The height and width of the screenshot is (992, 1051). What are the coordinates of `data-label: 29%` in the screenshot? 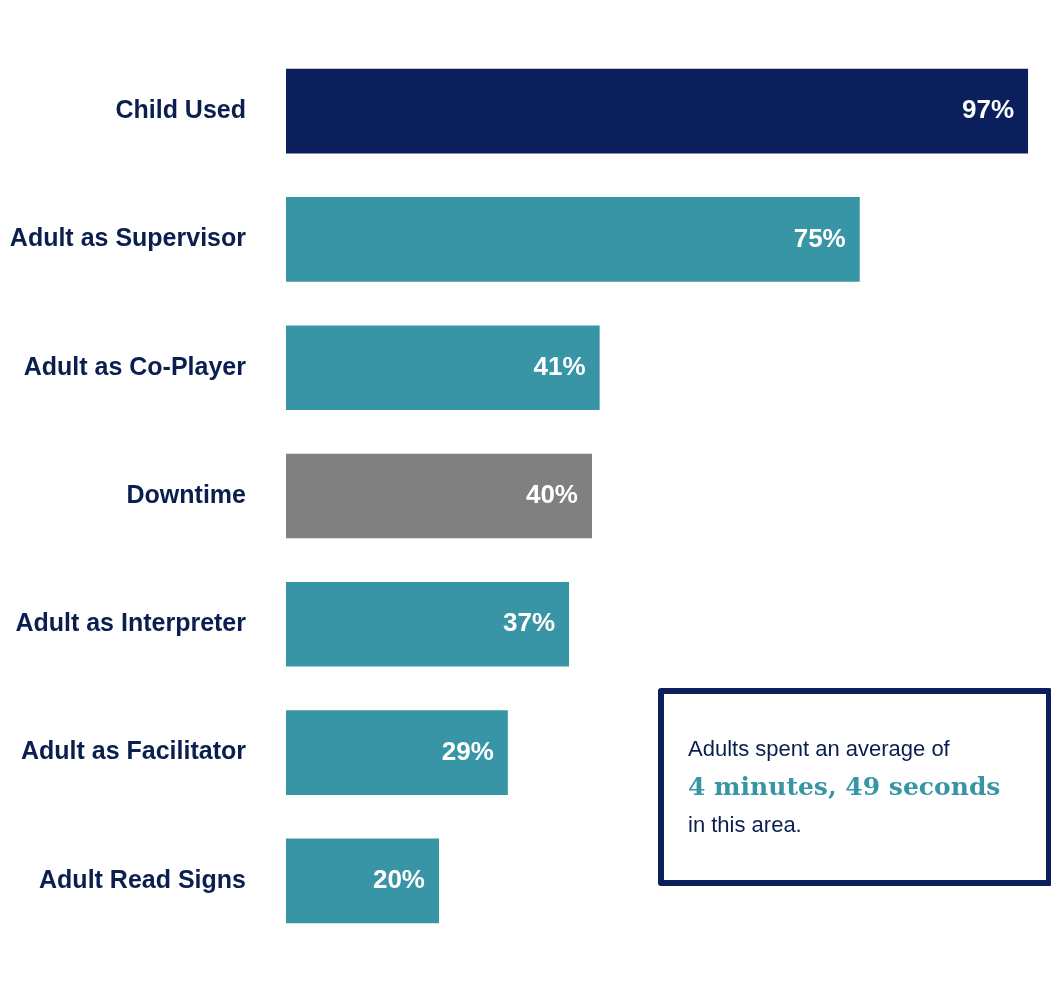 It's located at (467, 750).